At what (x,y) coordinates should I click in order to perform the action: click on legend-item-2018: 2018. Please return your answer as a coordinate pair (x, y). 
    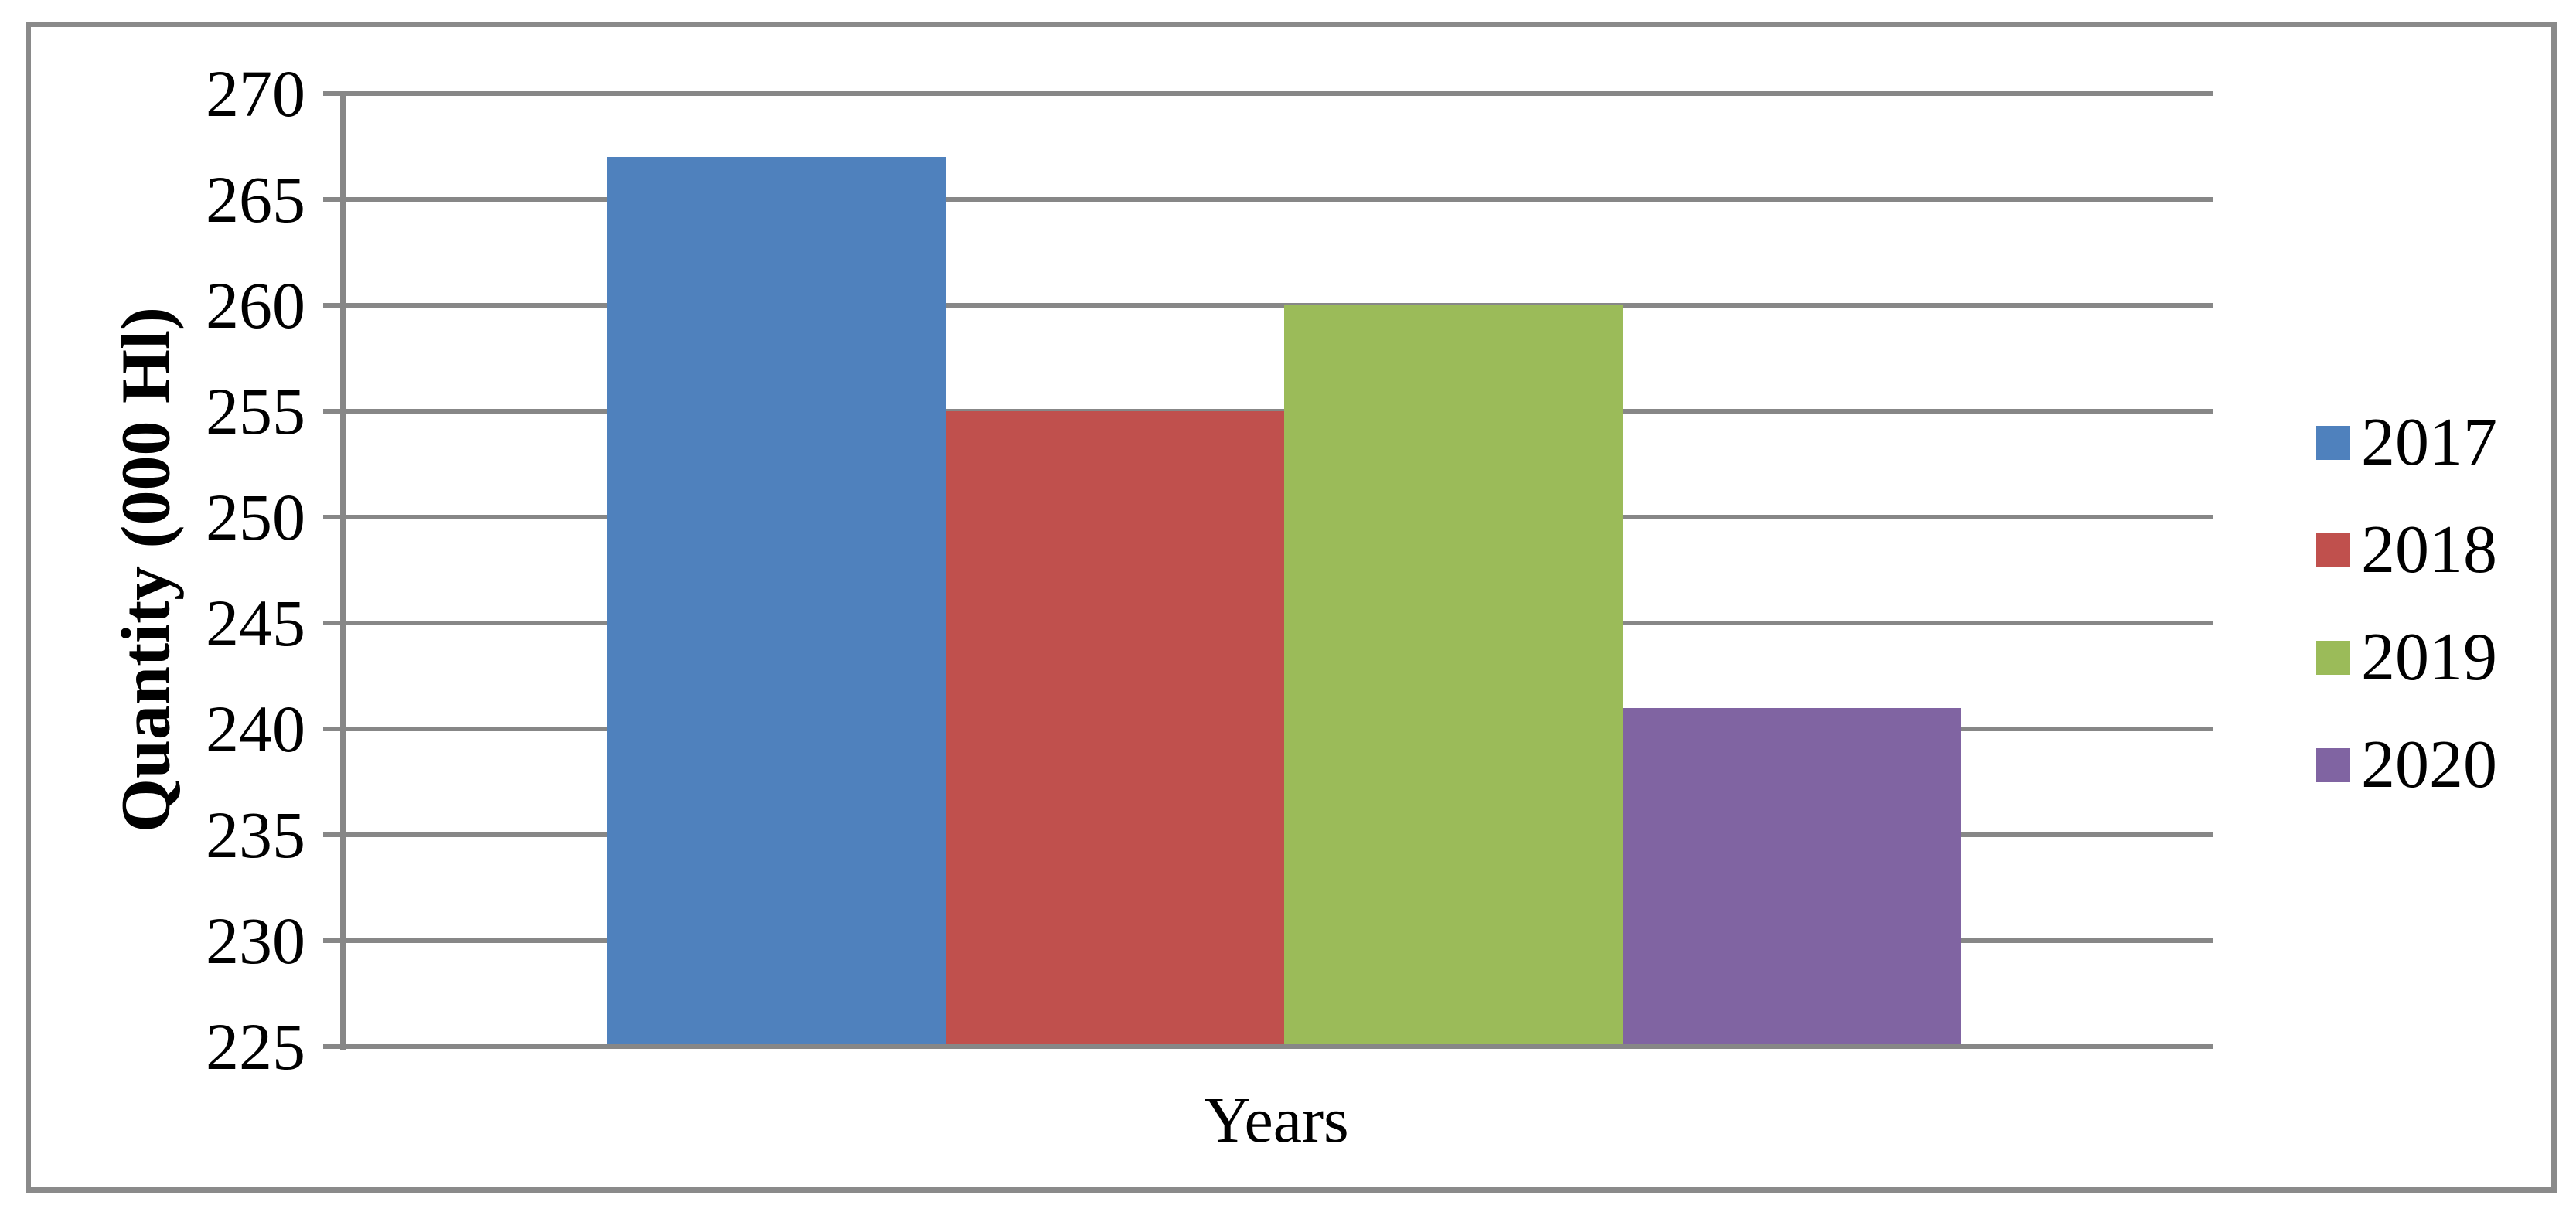
    Looking at the image, I should click on (2406, 550).